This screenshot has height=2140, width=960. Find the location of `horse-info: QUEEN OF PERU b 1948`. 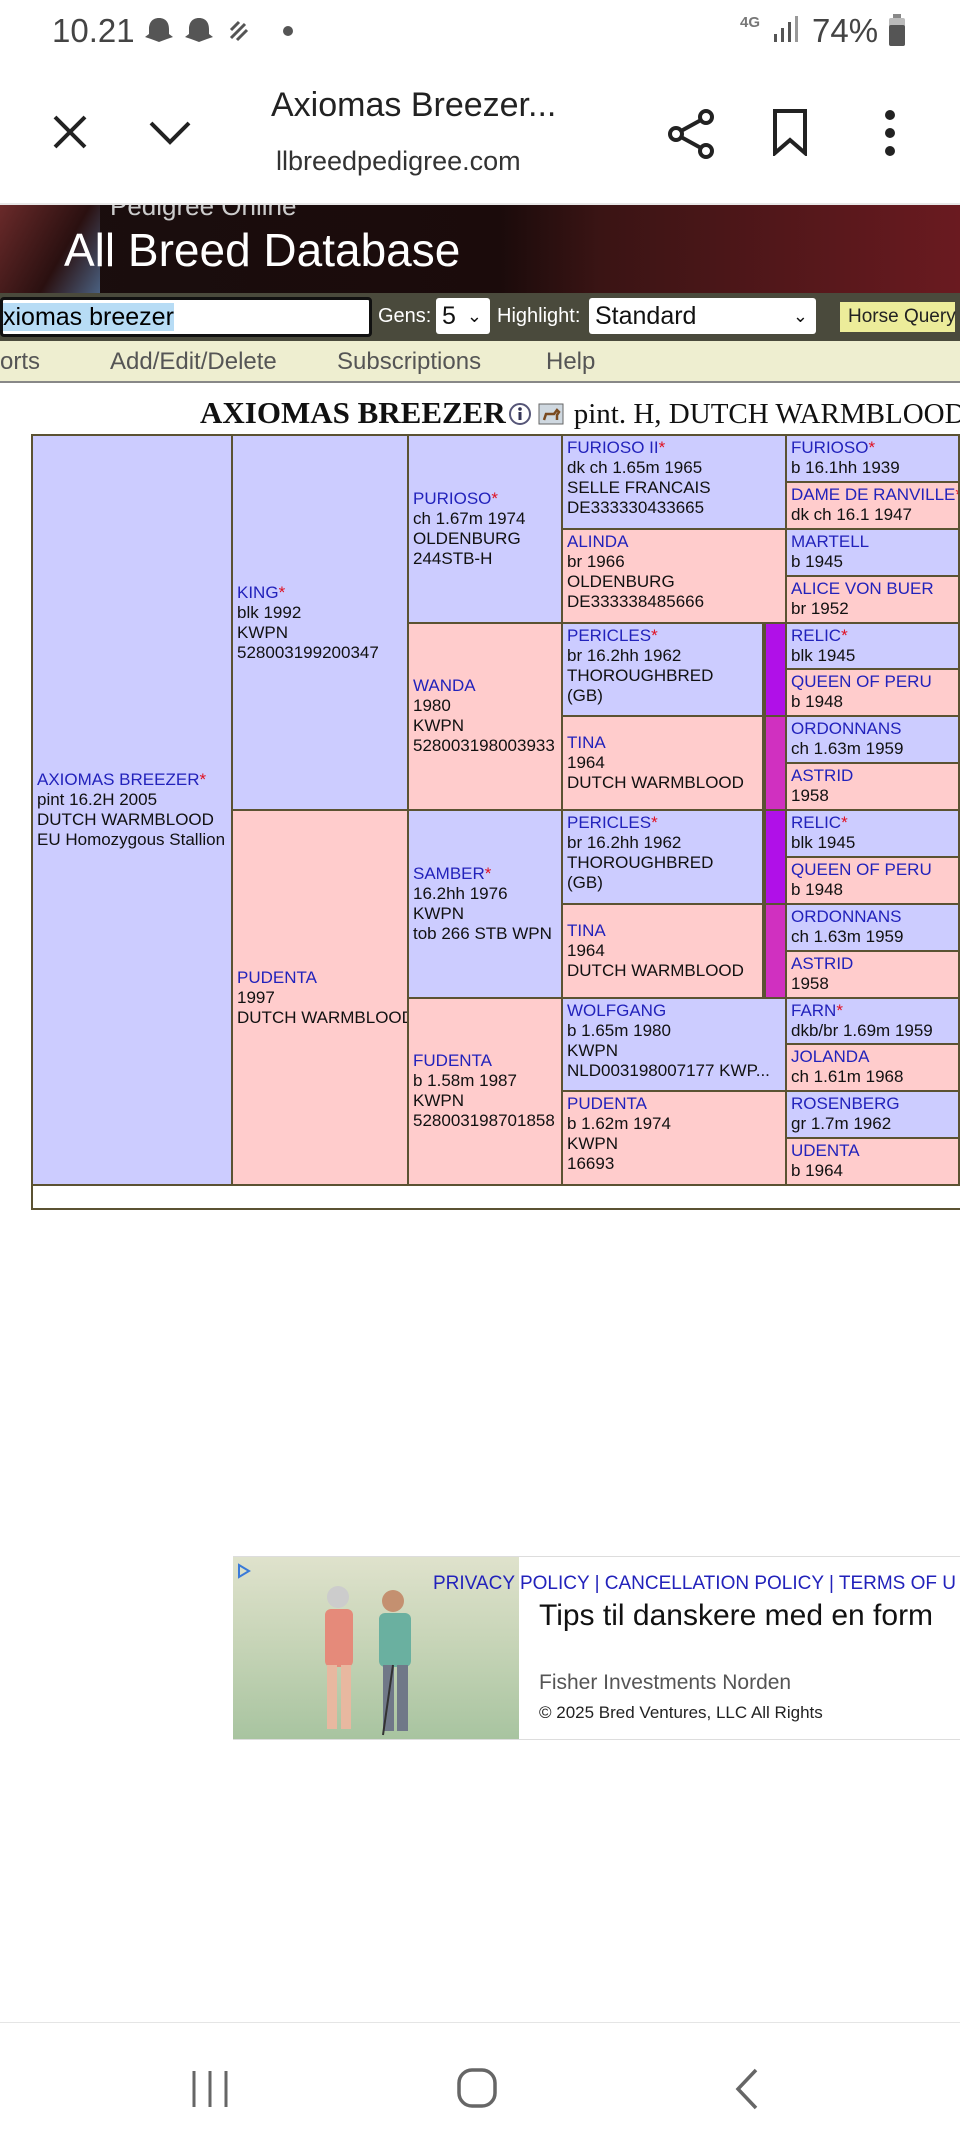

horse-info: QUEEN OF PERU b 1948 is located at coordinates (872, 880).